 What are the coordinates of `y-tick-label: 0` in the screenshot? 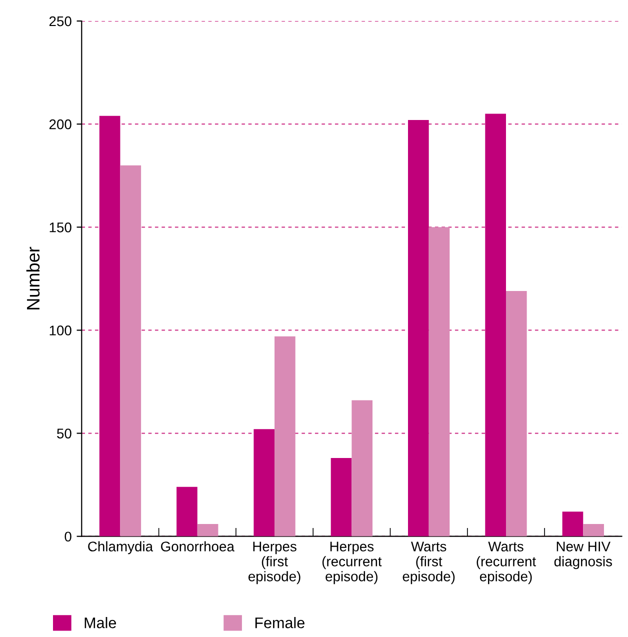 It's located at (68, 537).